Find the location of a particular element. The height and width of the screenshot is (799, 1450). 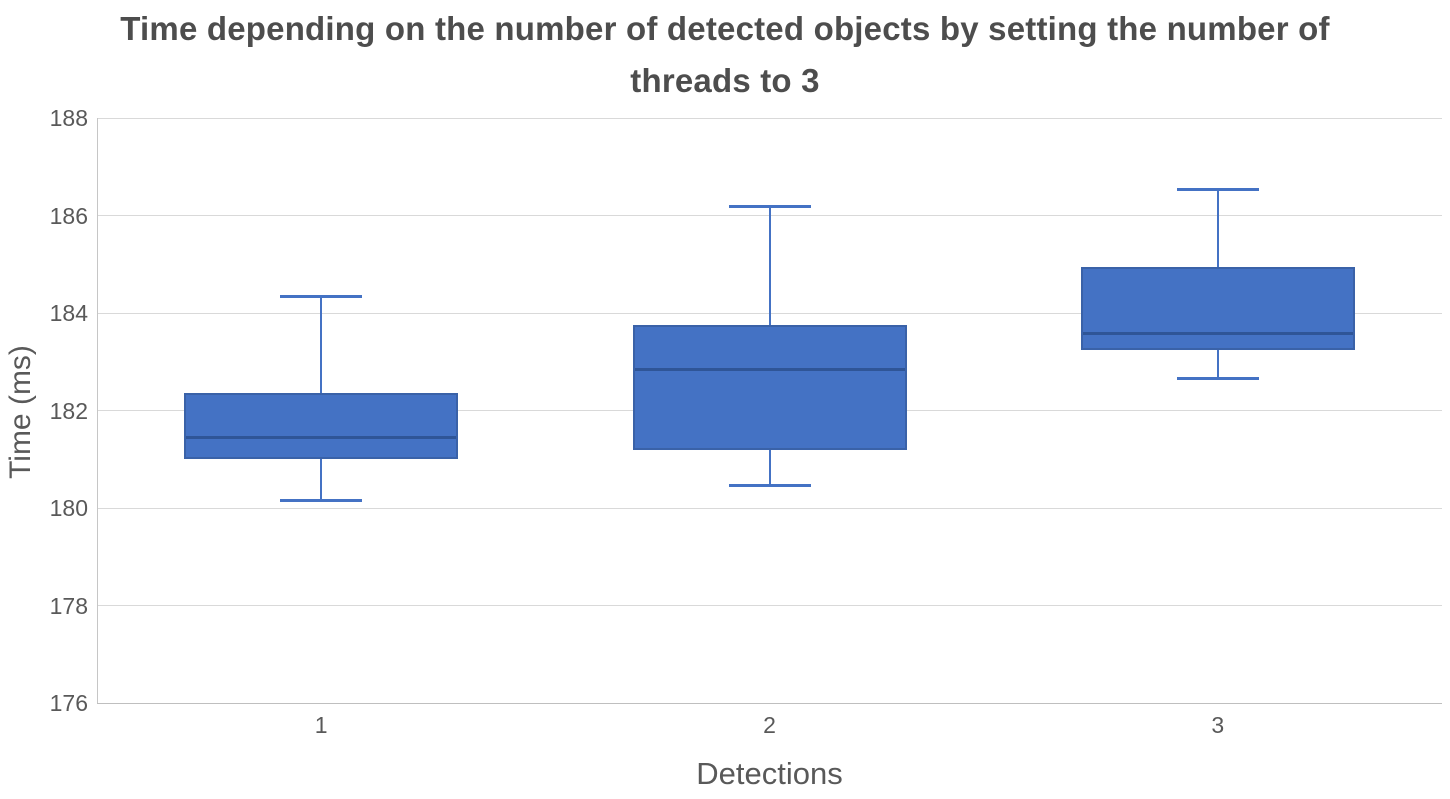

y-tick-label: 180 is located at coordinates (68, 508).